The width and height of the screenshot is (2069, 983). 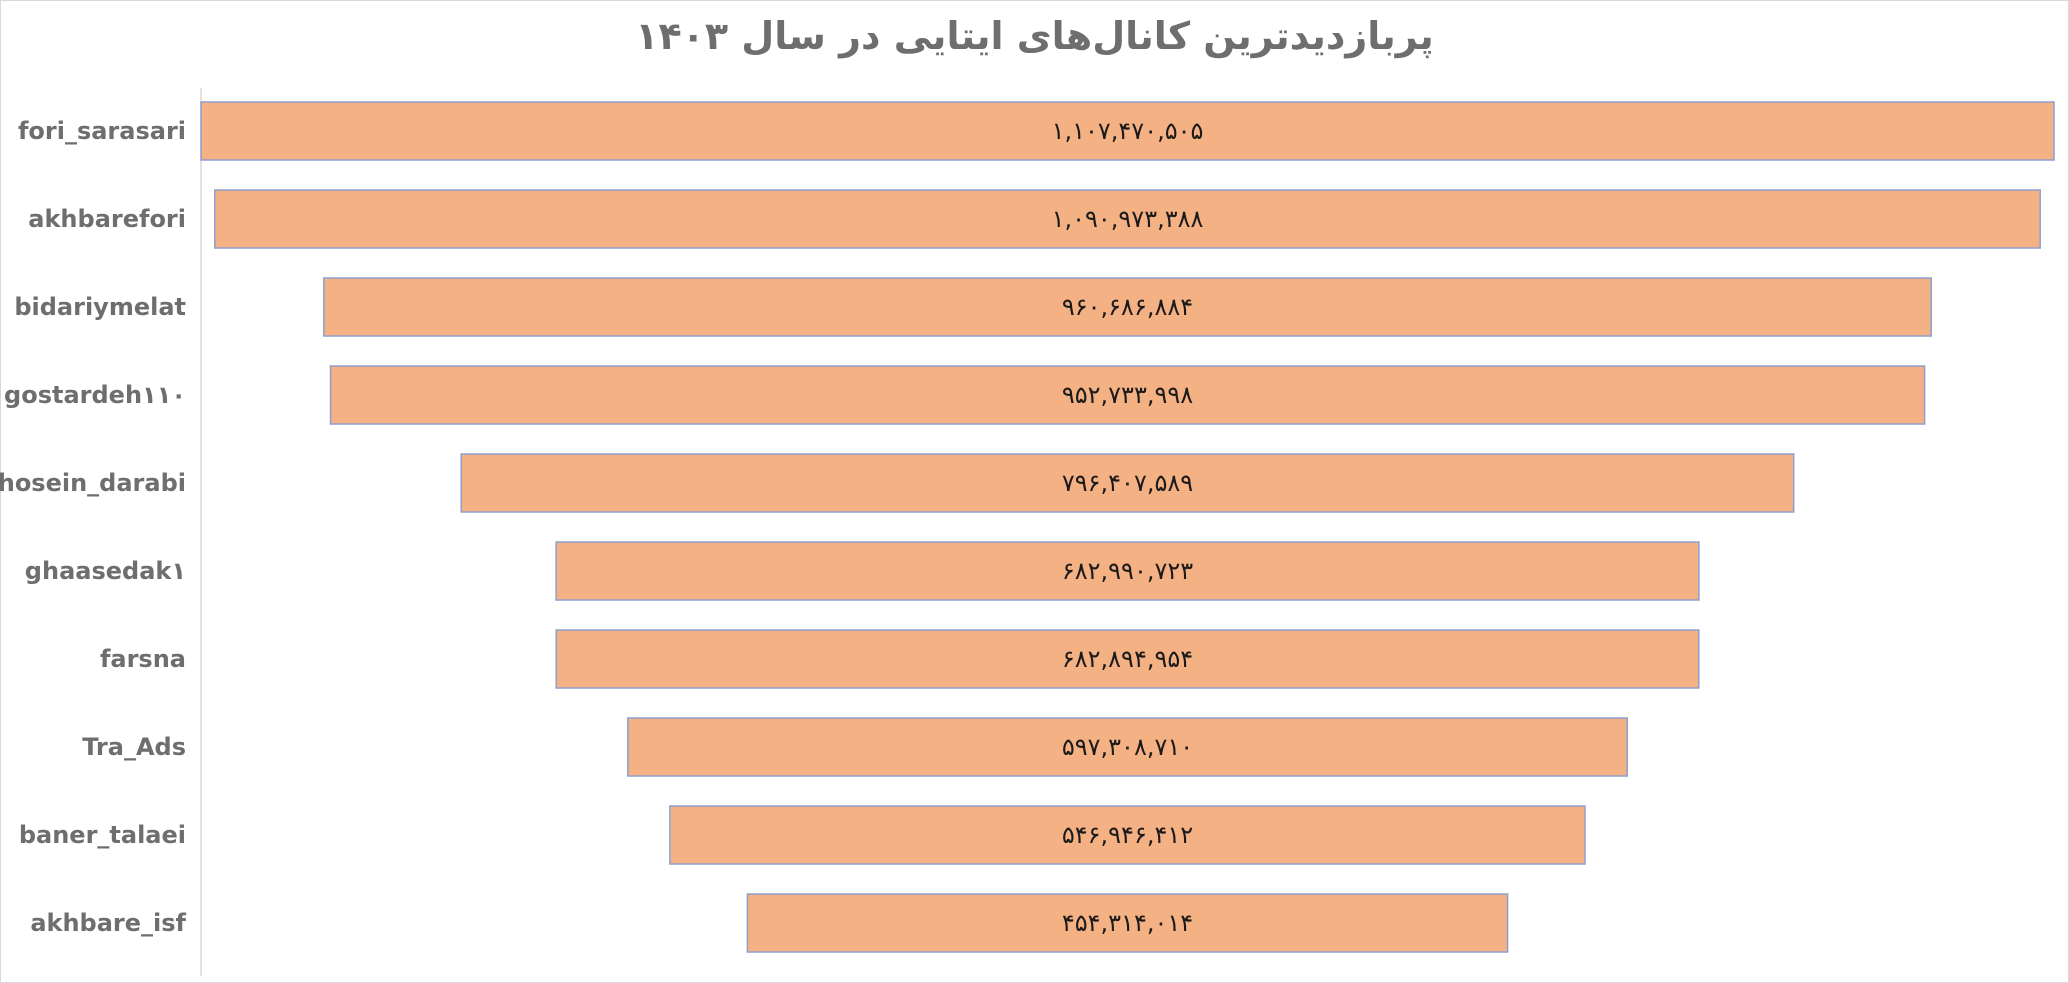 I want to click on category-label: baner_talaei, so click(x=102, y=835).